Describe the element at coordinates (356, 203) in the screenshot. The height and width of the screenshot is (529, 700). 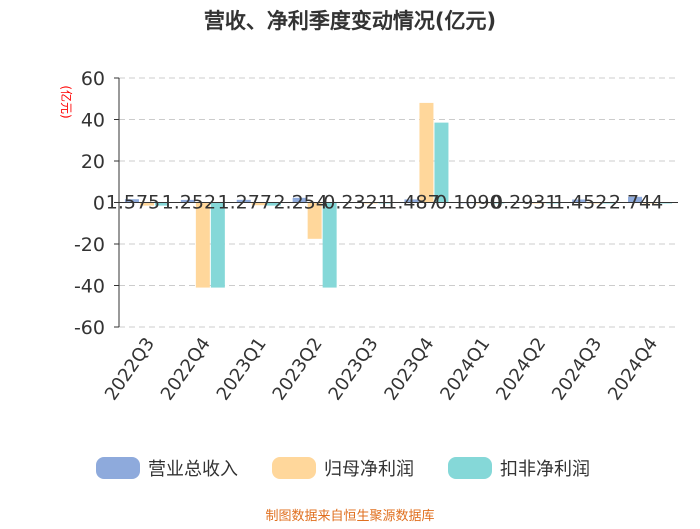
I see `data-label: 0.2321` at that location.